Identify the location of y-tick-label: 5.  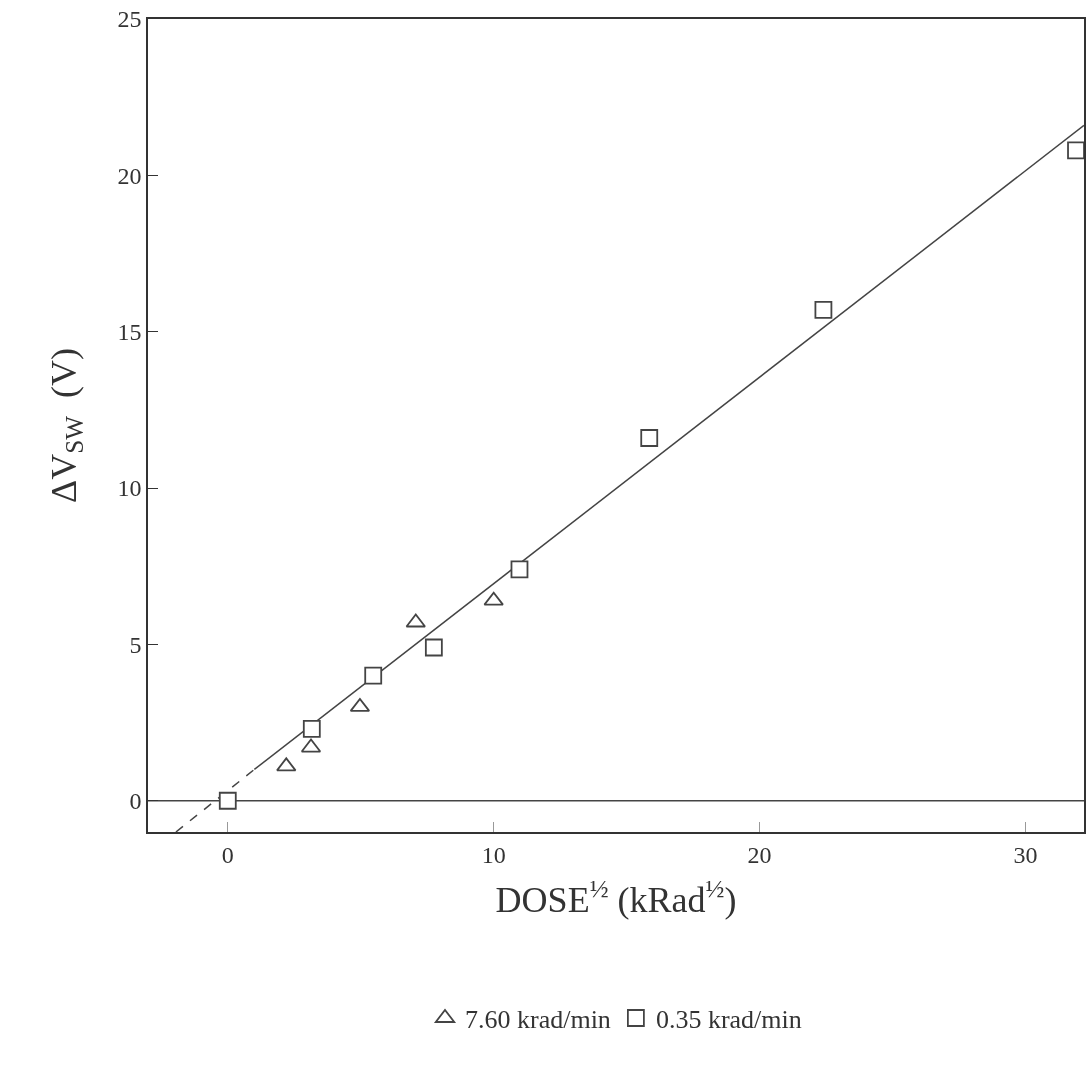
(135, 644).